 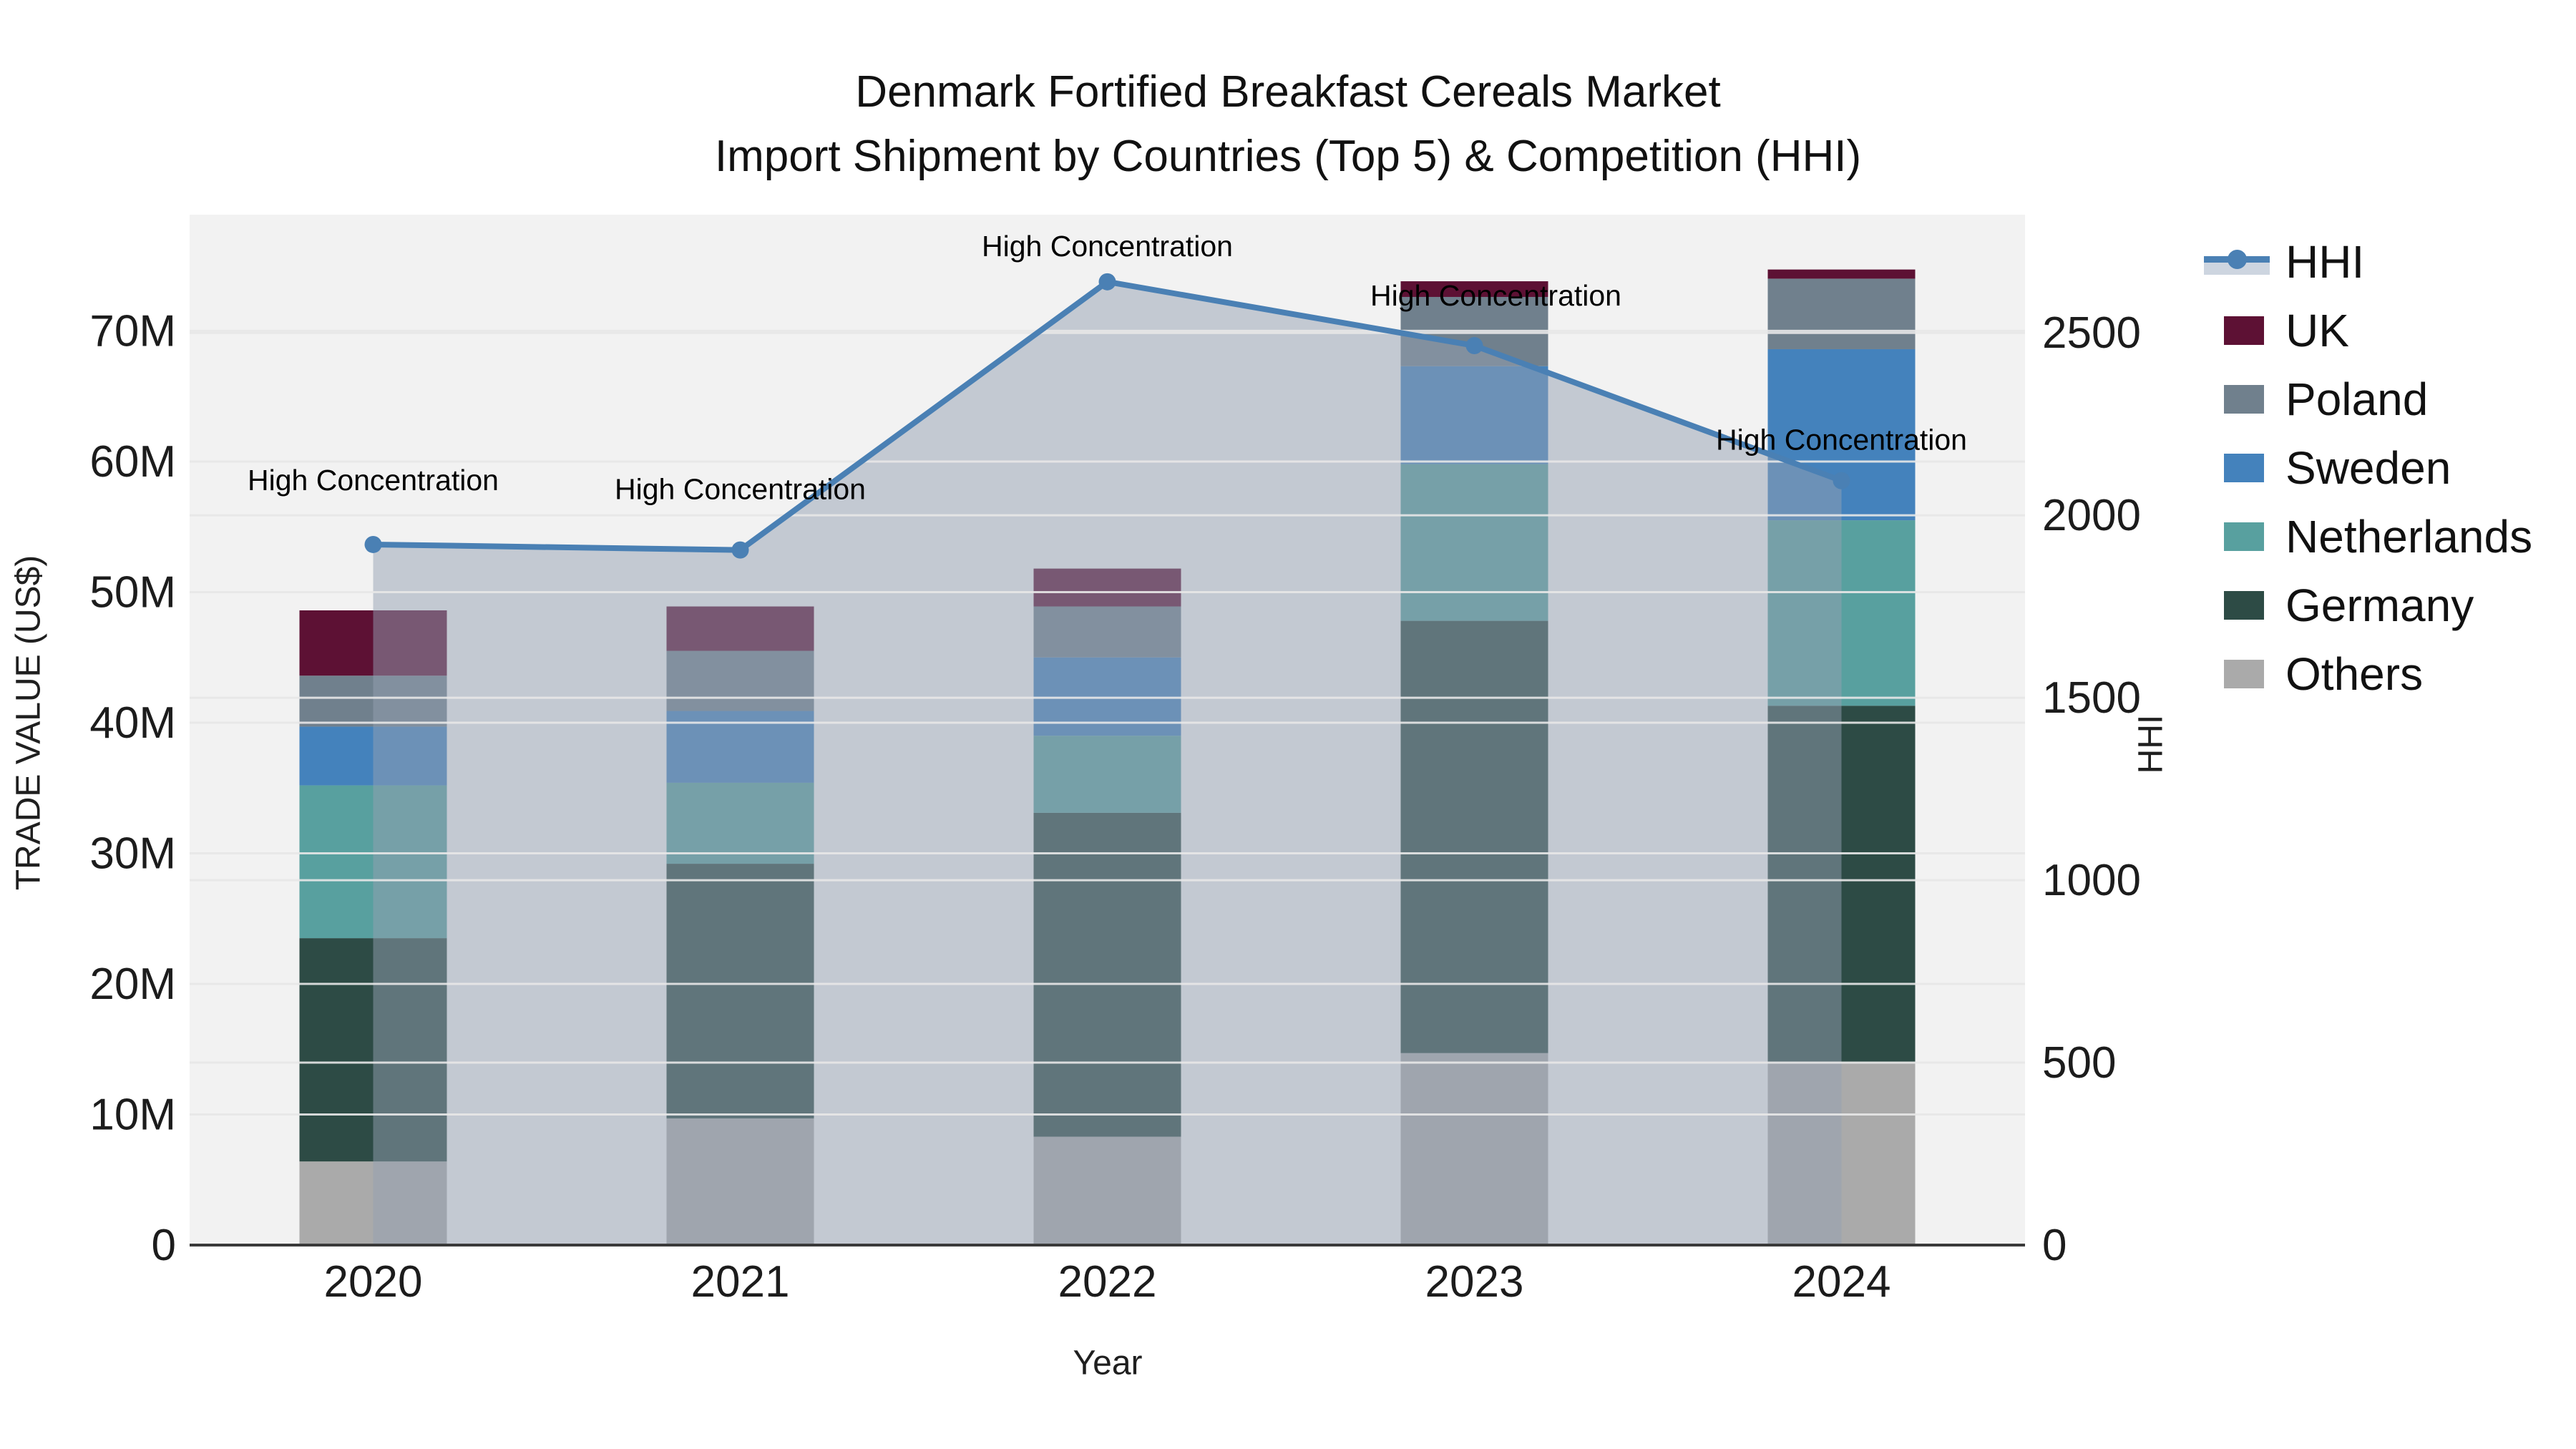 What do you see at coordinates (132, 592) in the screenshot?
I see `y-left-tick-50M: 50M` at bounding box center [132, 592].